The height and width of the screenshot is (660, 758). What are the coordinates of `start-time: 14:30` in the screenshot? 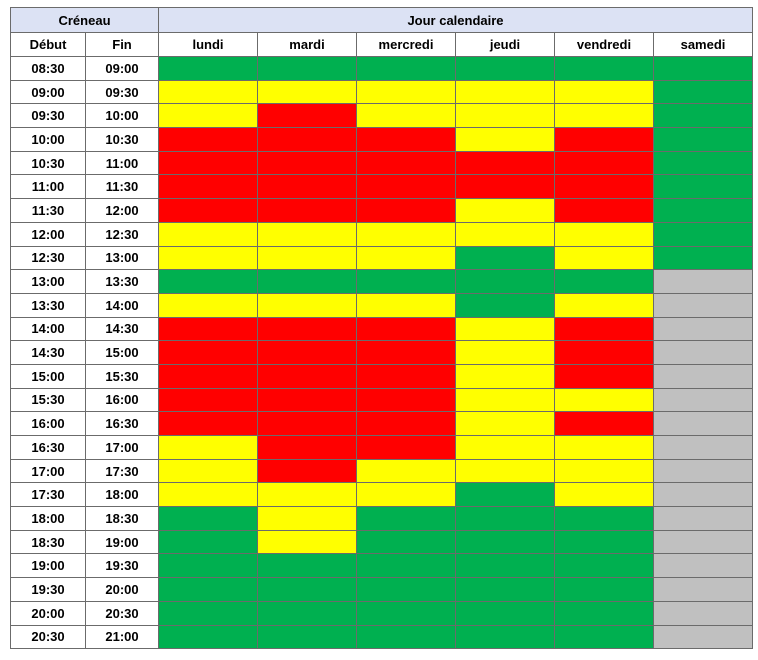 It's located at (48, 352).